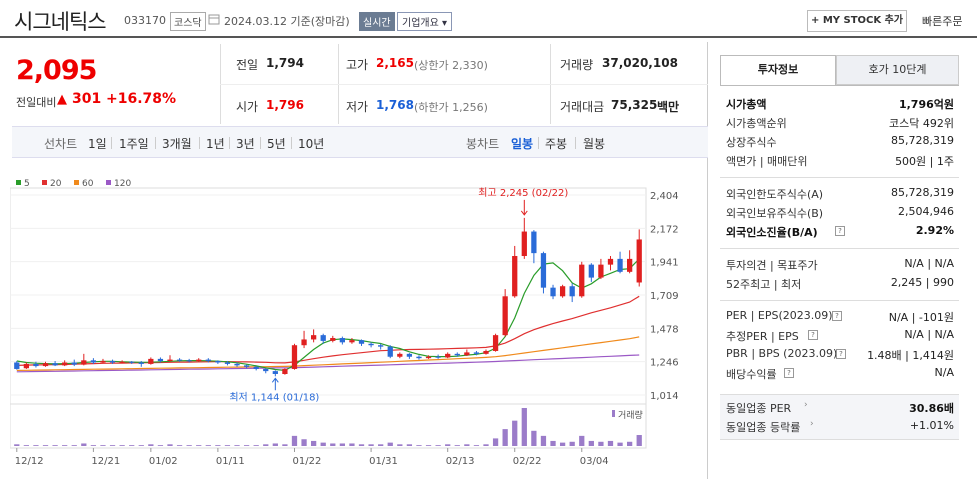 This screenshot has width=977, height=479. I want to click on header-bar, so click(488, 19).